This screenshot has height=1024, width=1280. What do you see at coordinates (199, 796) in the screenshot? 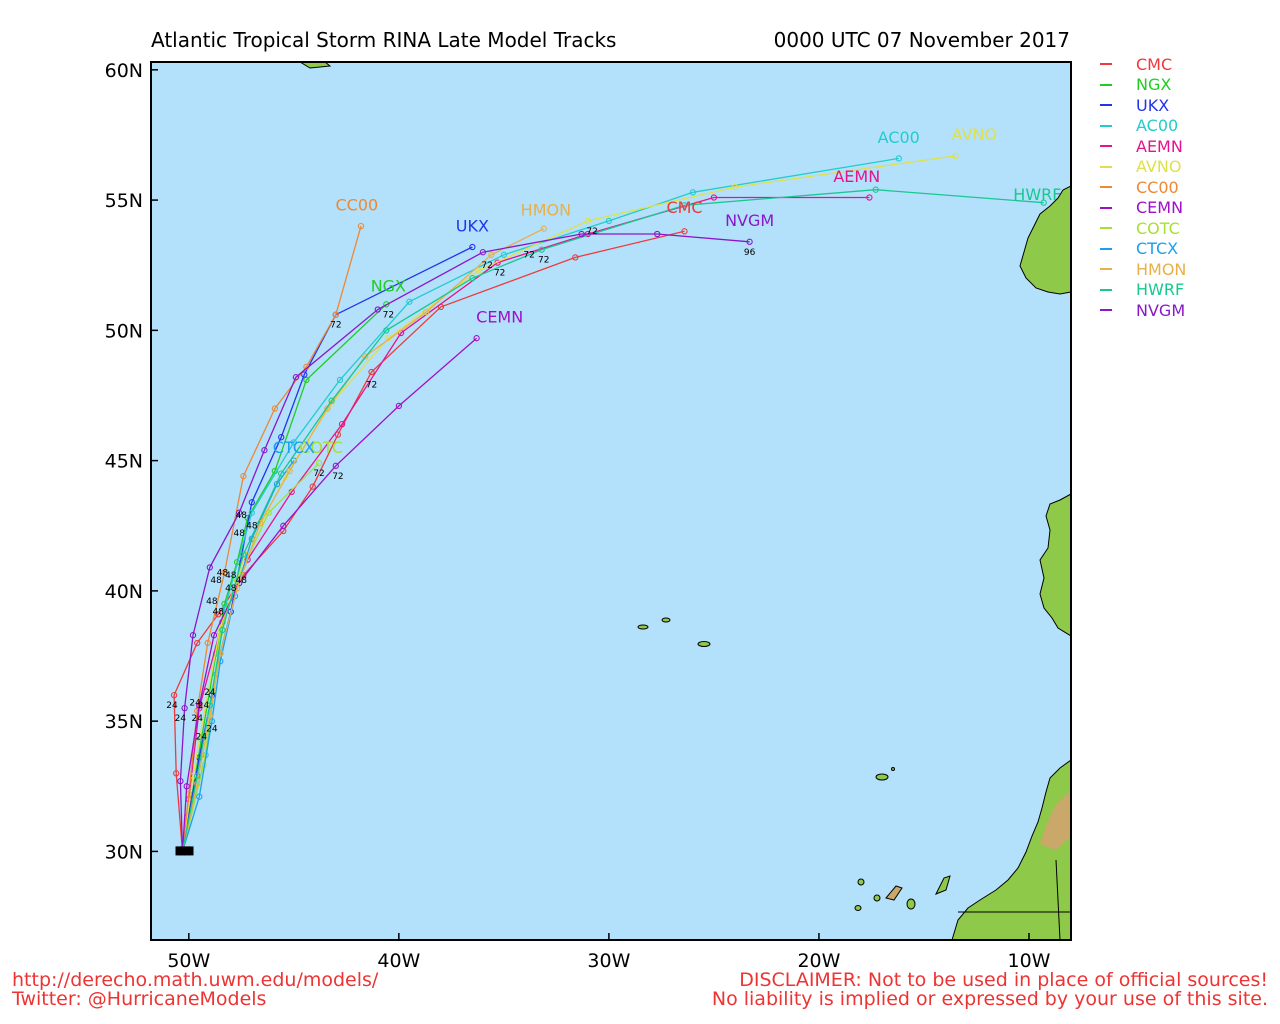
I see `track-point-ctcx` at bounding box center [199, 796].